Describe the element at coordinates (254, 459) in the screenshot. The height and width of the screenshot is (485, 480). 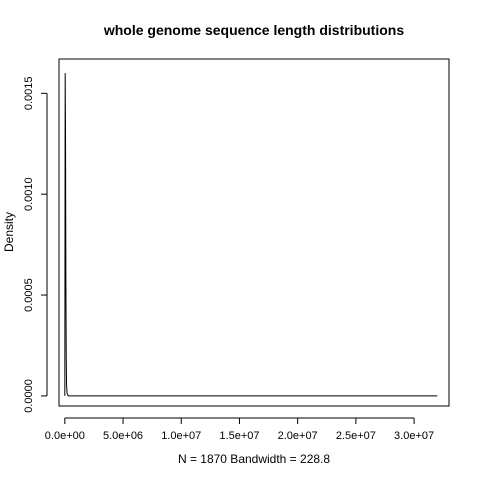
I see `x-axis-label: N = 1870 Bandwidth = 228.8` at that location.